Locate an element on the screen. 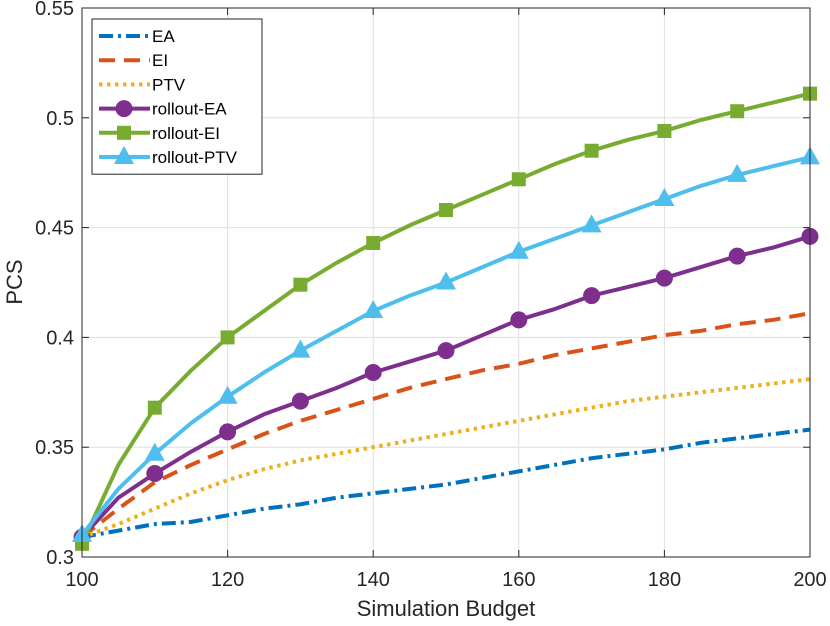  legend-label-ptv: PTV is located at coordinates (169, 84).